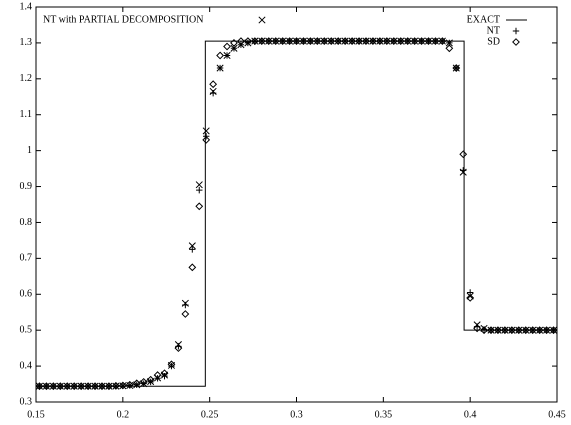 Image resolution: width=571 pixels, height=425 pixels. I want to click on y-tick-label: 0.3, so click(26, 401).